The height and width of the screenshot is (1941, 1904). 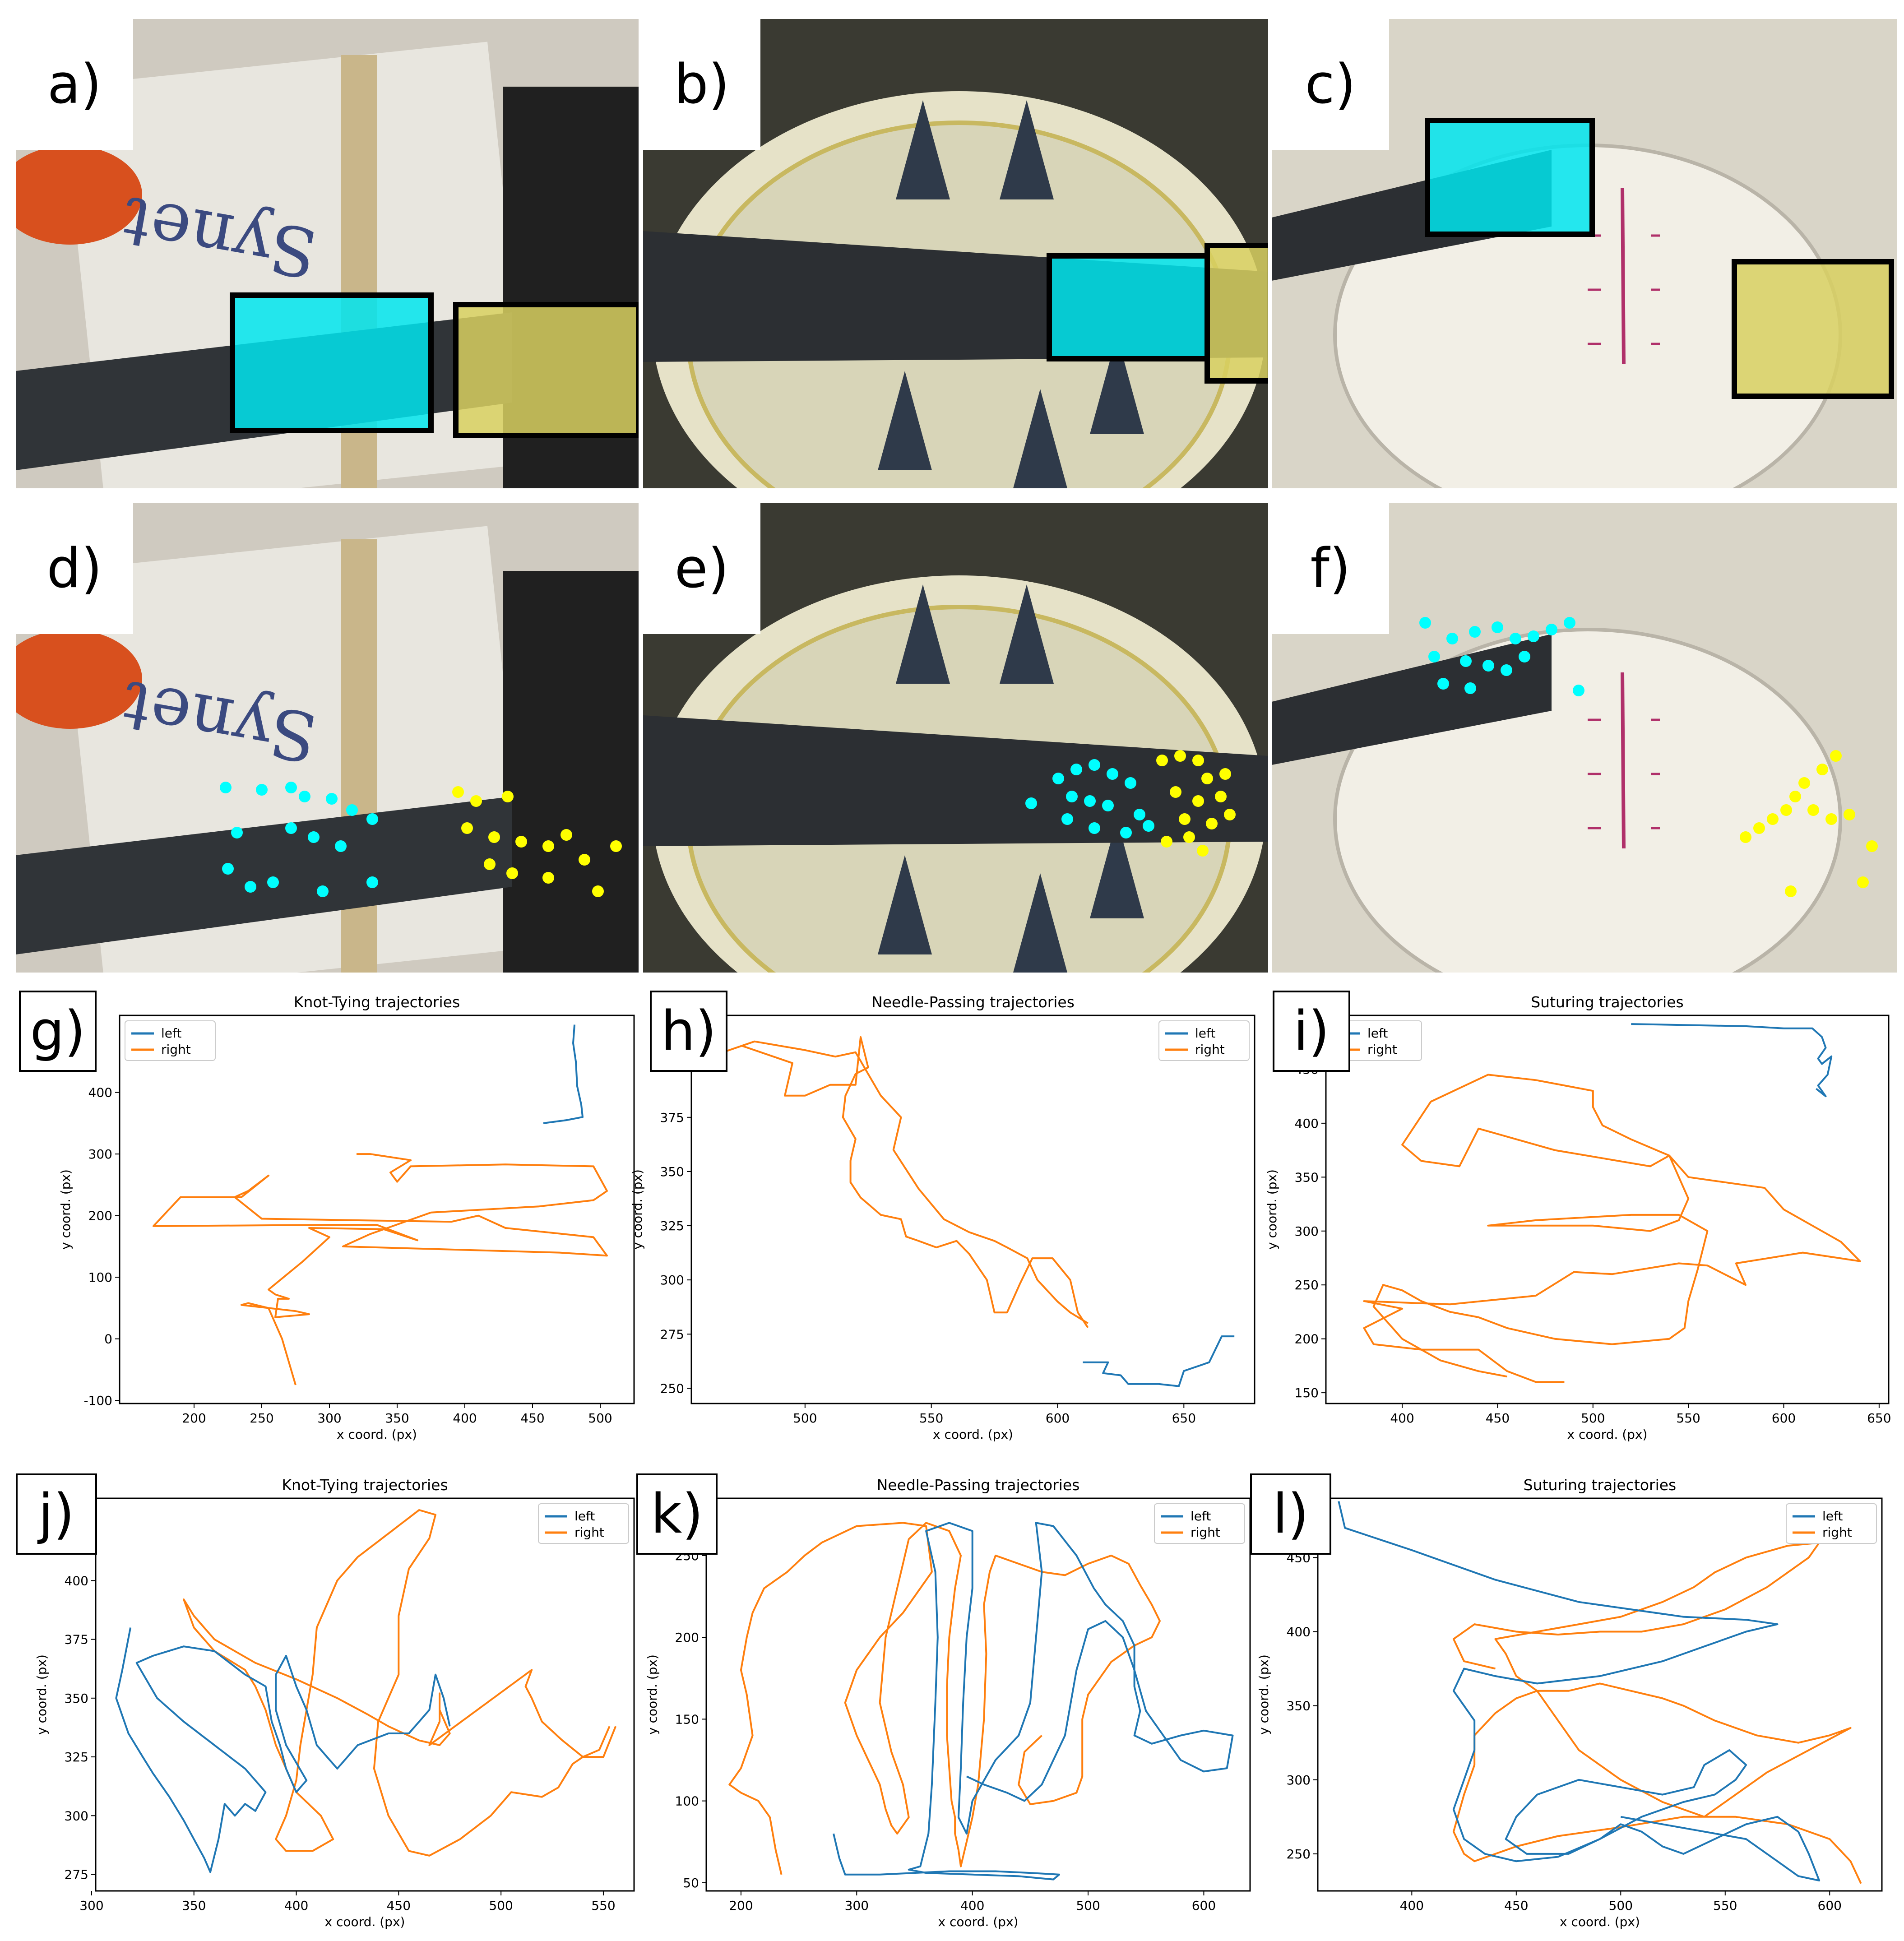 What do you see at coordinates (1584, 253) in the screenshot?
I see `suturing-scene` at bounding box center [1584, 253].